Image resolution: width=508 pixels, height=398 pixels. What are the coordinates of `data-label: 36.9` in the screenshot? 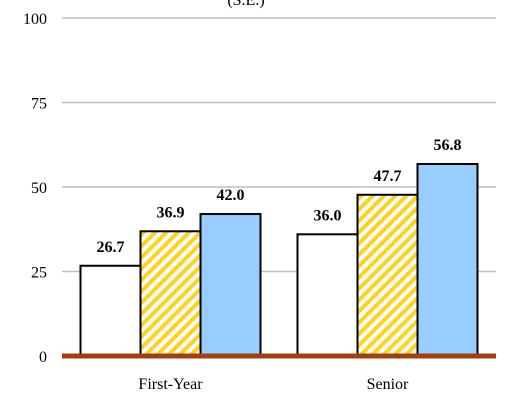 It's located at (171, 212).